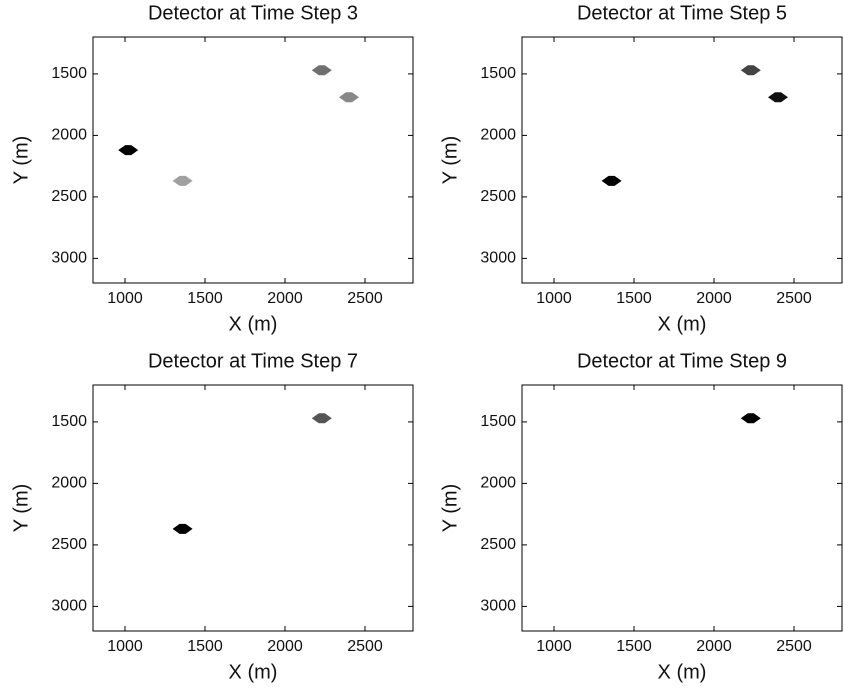 This screenshot has width=844, height=688. What do you see at coordinates (682, 13) in the screenshot?
I see `title: Detector at Time Step 5` at bounding box center [682, 13].